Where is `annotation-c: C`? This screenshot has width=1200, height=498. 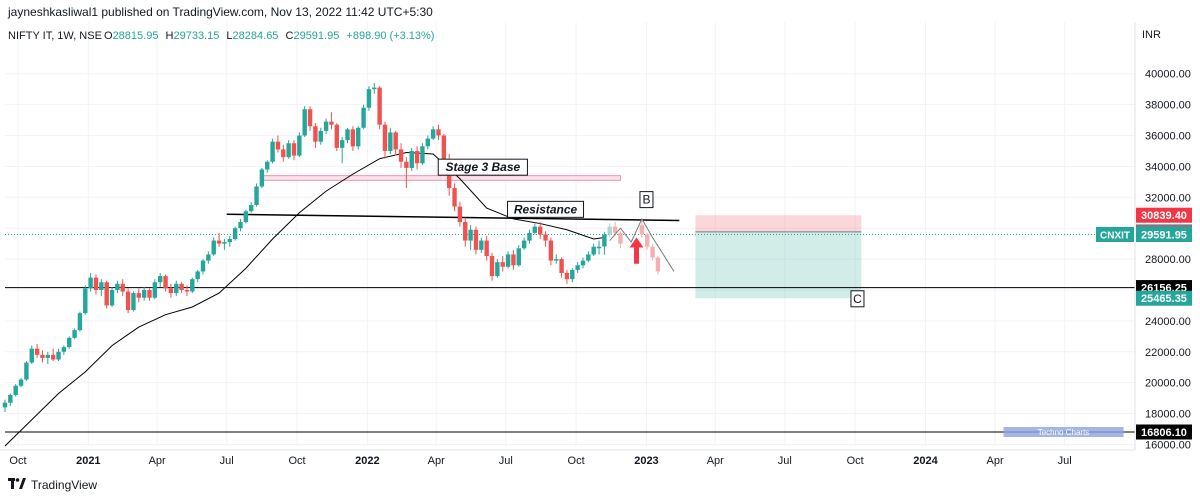
annotation-c: C is located at coordinates (857, 299).